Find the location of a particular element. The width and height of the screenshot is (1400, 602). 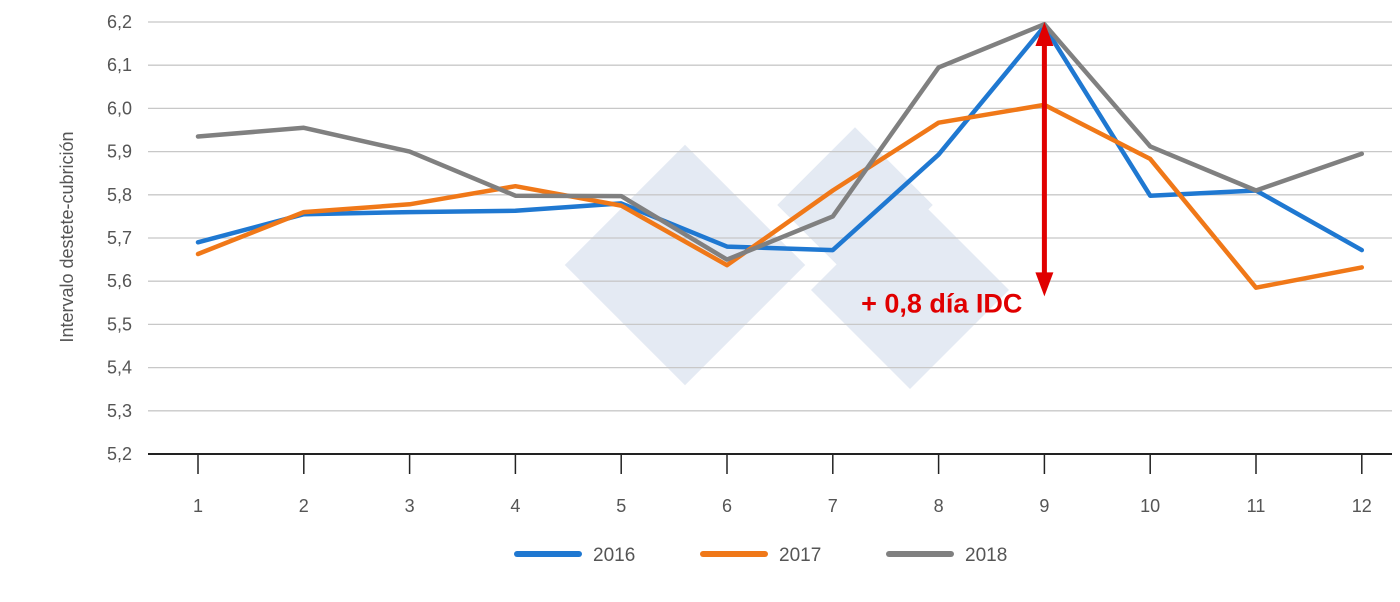

x-tick-label: 7 is located at coordinates (833, 506).